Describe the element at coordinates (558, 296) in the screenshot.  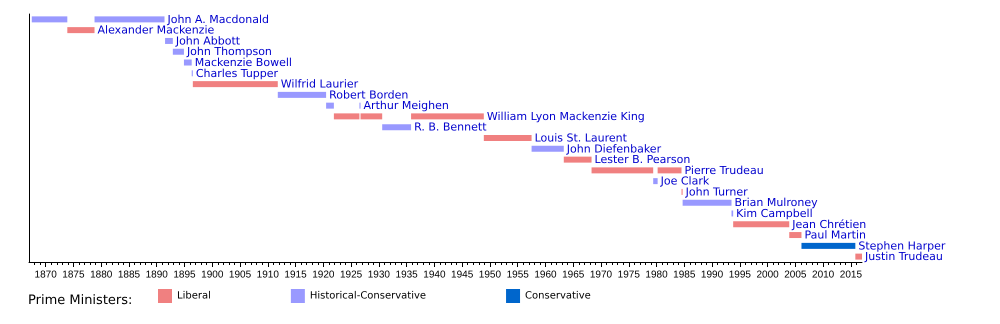
I see `legend-label: Conservative` at that location.